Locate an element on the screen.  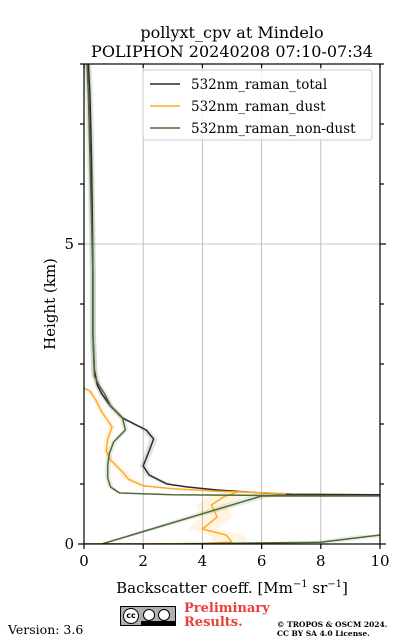
legend-label-532nm_raman_non-dust: 532nm_raman_non-dust is located at coordinates (273, 129).